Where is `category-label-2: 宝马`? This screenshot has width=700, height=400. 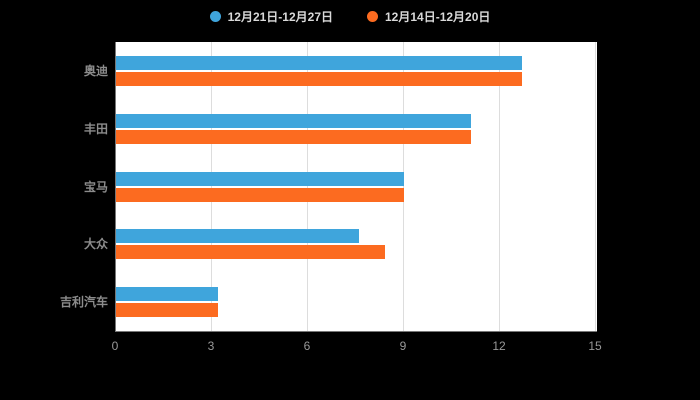
category-label-2: 宝马 is located at coordinates (95, 187).